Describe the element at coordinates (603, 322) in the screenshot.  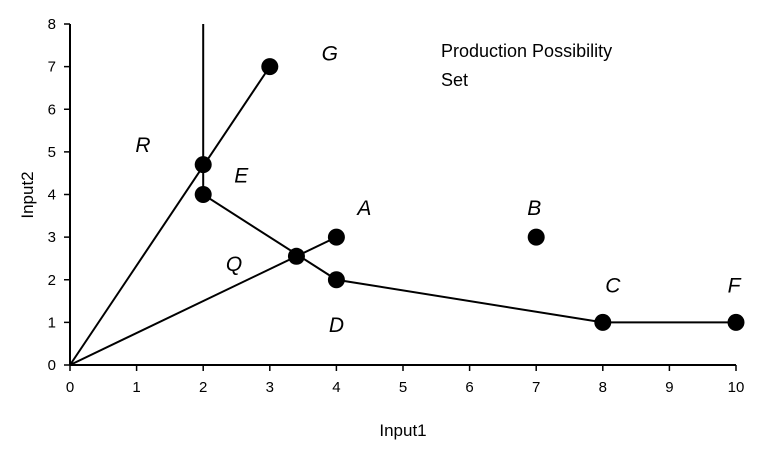
I see `point-C` at that location.